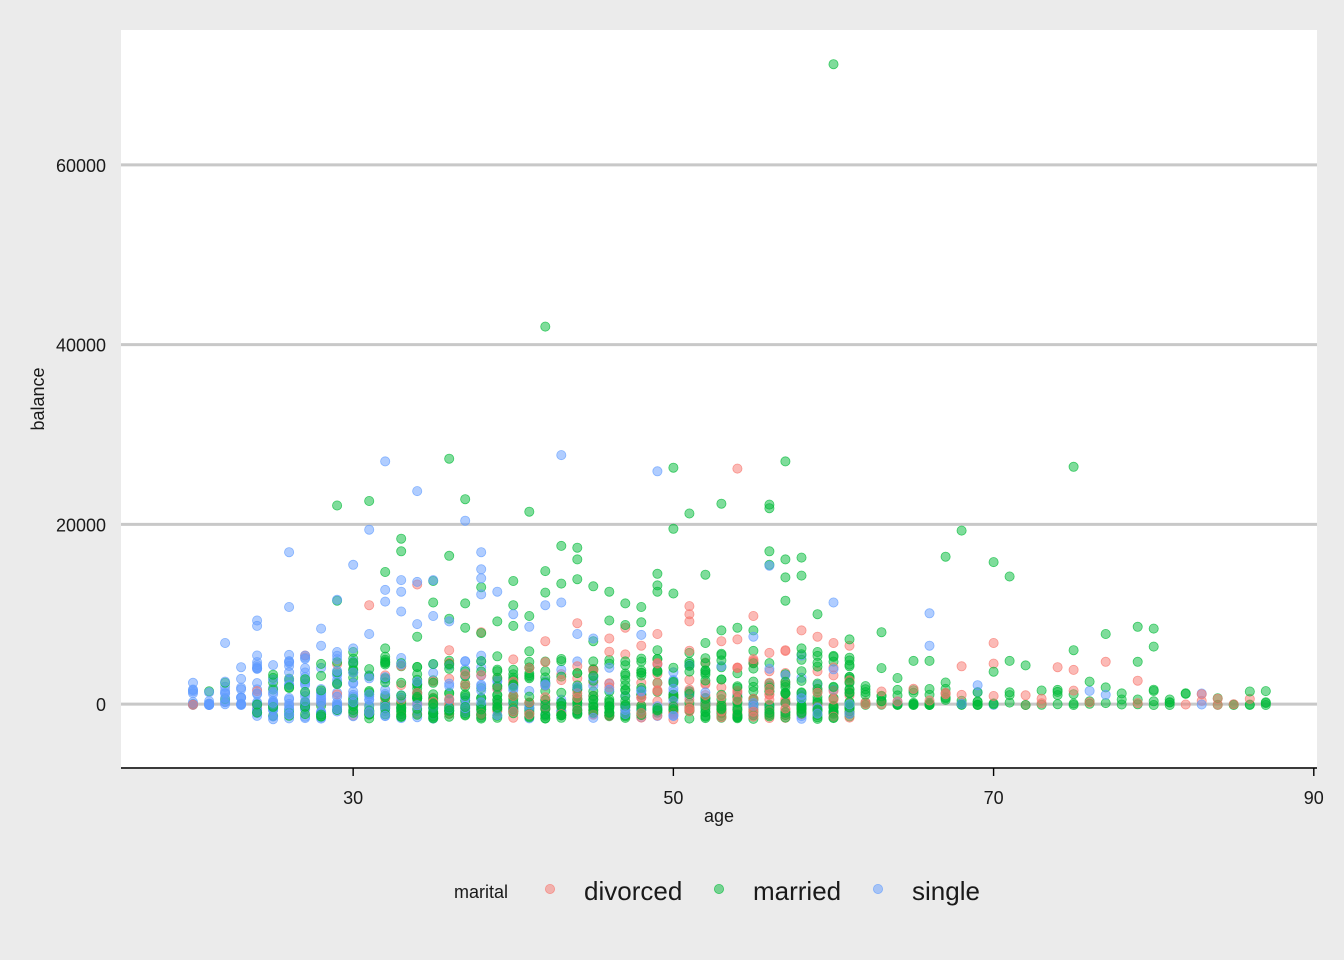  Describe the element at coordinates (101, 705) in the screenshot. I see `y-tick-label: 0` at that location.